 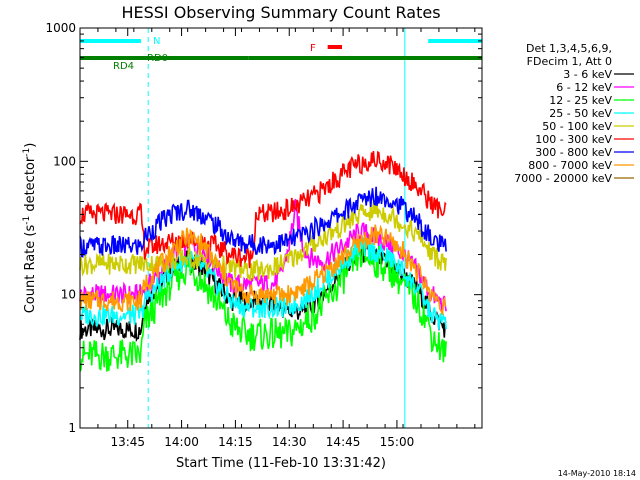 What do you see at coordinates (157, 58) in the screenshot?
I see `state-label-rd0: RD0` at bounding box center [157, 58].